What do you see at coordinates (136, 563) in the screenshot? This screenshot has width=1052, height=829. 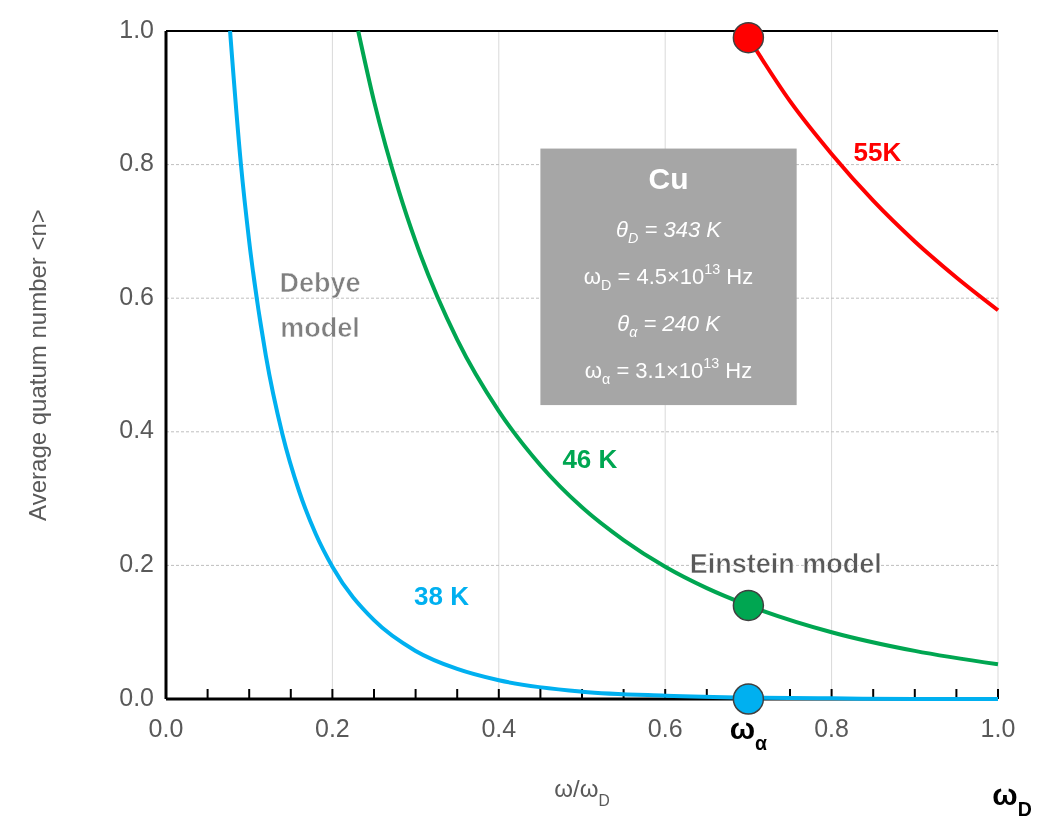 I see `y-tick-label: 0.2` at bounding box center [136, 563].